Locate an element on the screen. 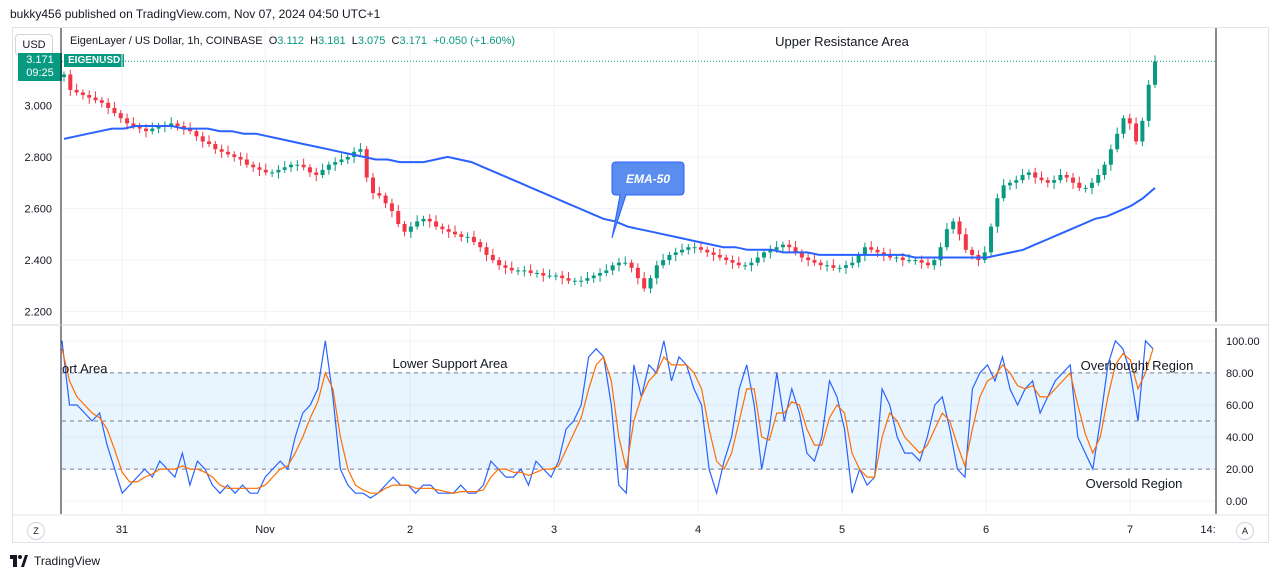 Image resolution: width=1281 pixels, height=579 pixels. close-value: 3.171 is located at coordinates (413, 41).